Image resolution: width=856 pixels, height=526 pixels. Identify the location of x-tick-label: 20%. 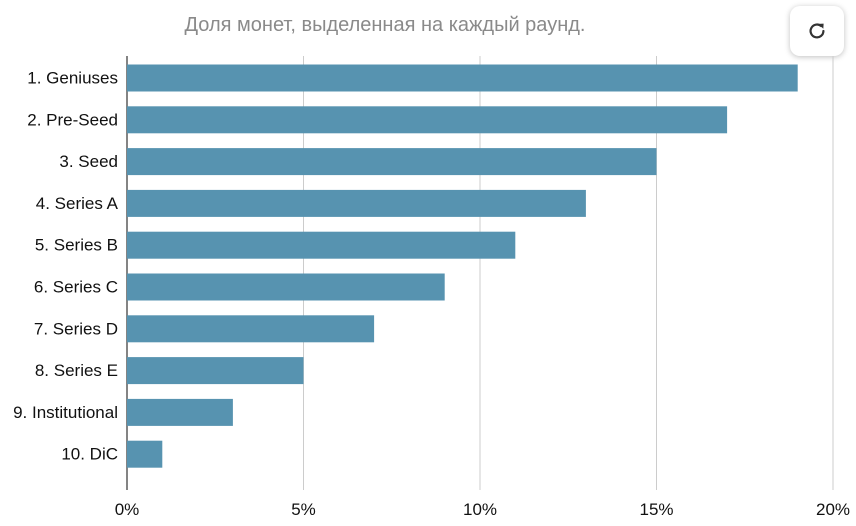
(833, 509).